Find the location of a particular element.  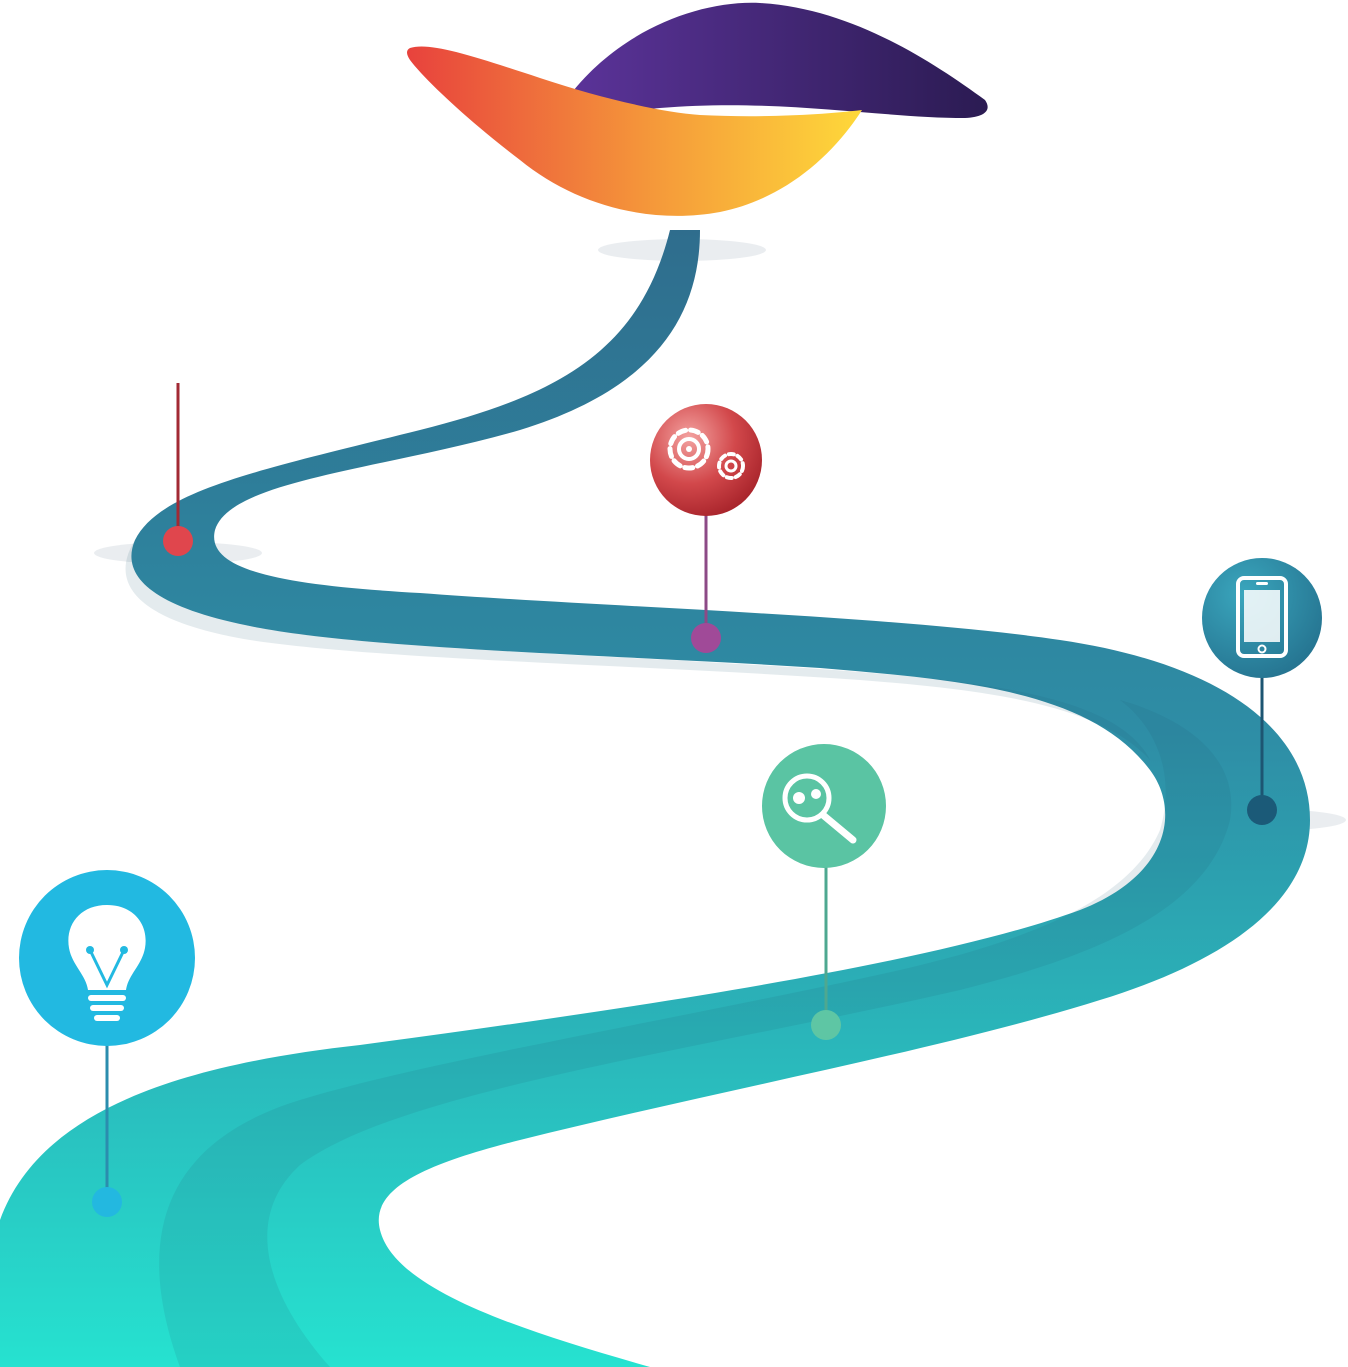

research-pin-head is located at coordinates (824, 806).